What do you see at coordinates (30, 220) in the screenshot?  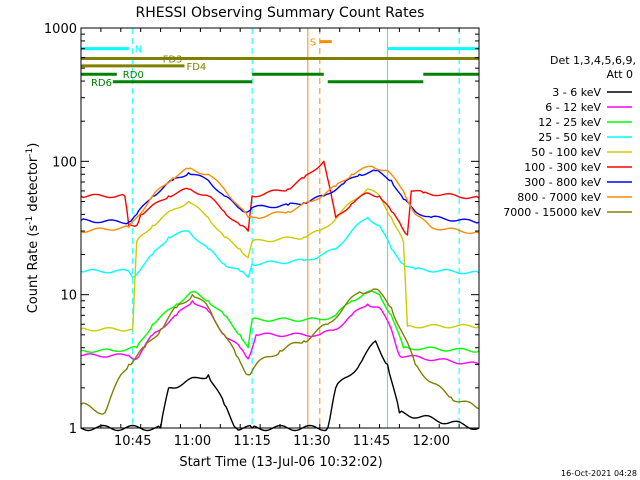 I see `y-axis-label-sup1: -1` at bounding box center [30, 220].